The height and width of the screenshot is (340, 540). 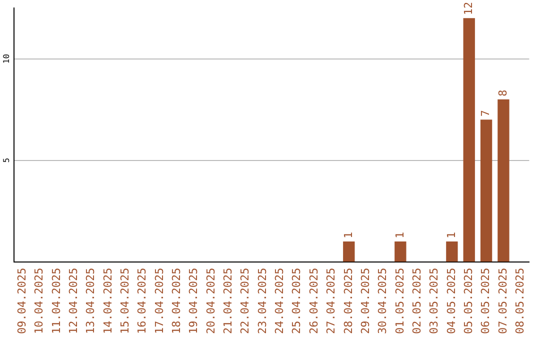 What do you see at coordinates (417, 301) in the screenshot?
I see `x-tick-label: 02.05.2025` at bounding box center [417, 301].